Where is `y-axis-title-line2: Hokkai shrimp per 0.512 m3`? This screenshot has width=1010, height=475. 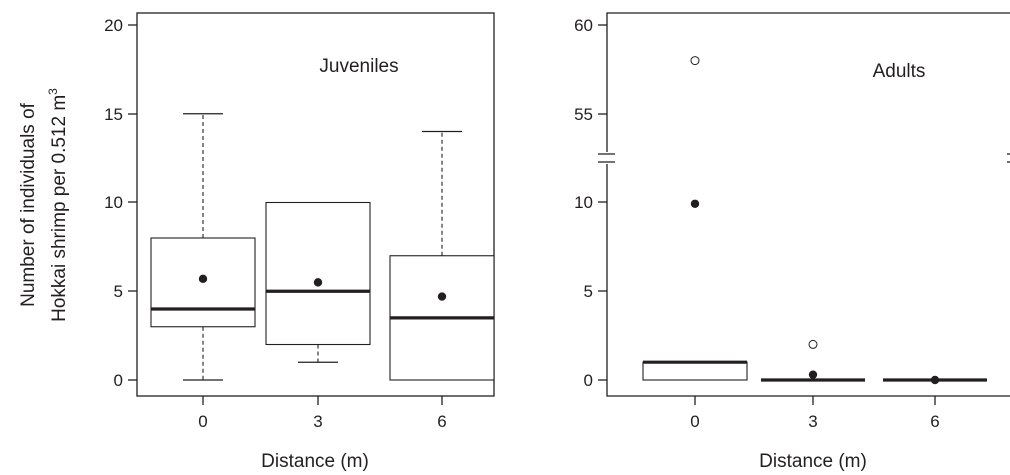
y-axis-title-line2: Hokkai shrimp per 0.512 m3 is located at coordinates (58, 205).